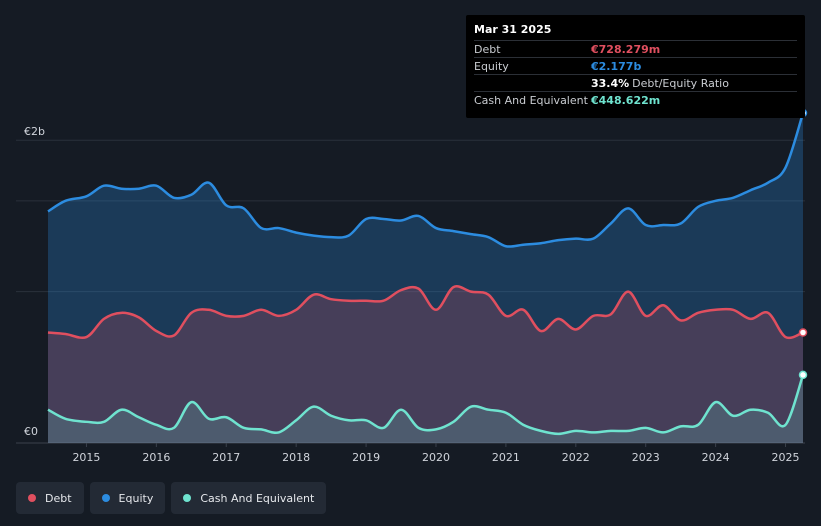 This screenshot has width=821, height=526. I want to click on legend-label-debt: Debt, so click(58, 498).